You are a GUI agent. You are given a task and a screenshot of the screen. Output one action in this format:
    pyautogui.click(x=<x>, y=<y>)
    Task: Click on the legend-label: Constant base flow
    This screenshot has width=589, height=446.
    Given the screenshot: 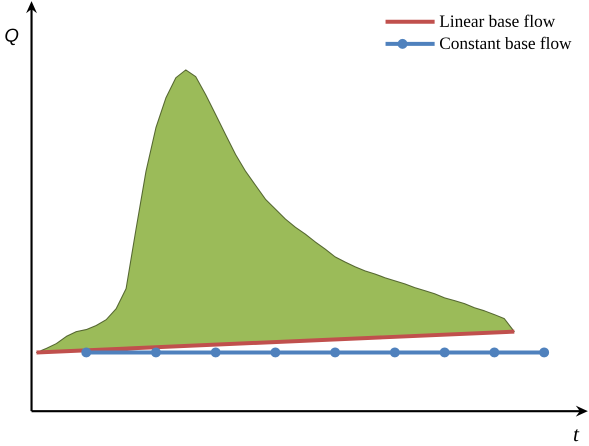 What is the action you would take?
    pyautogui.click(x=506, y=43)
    